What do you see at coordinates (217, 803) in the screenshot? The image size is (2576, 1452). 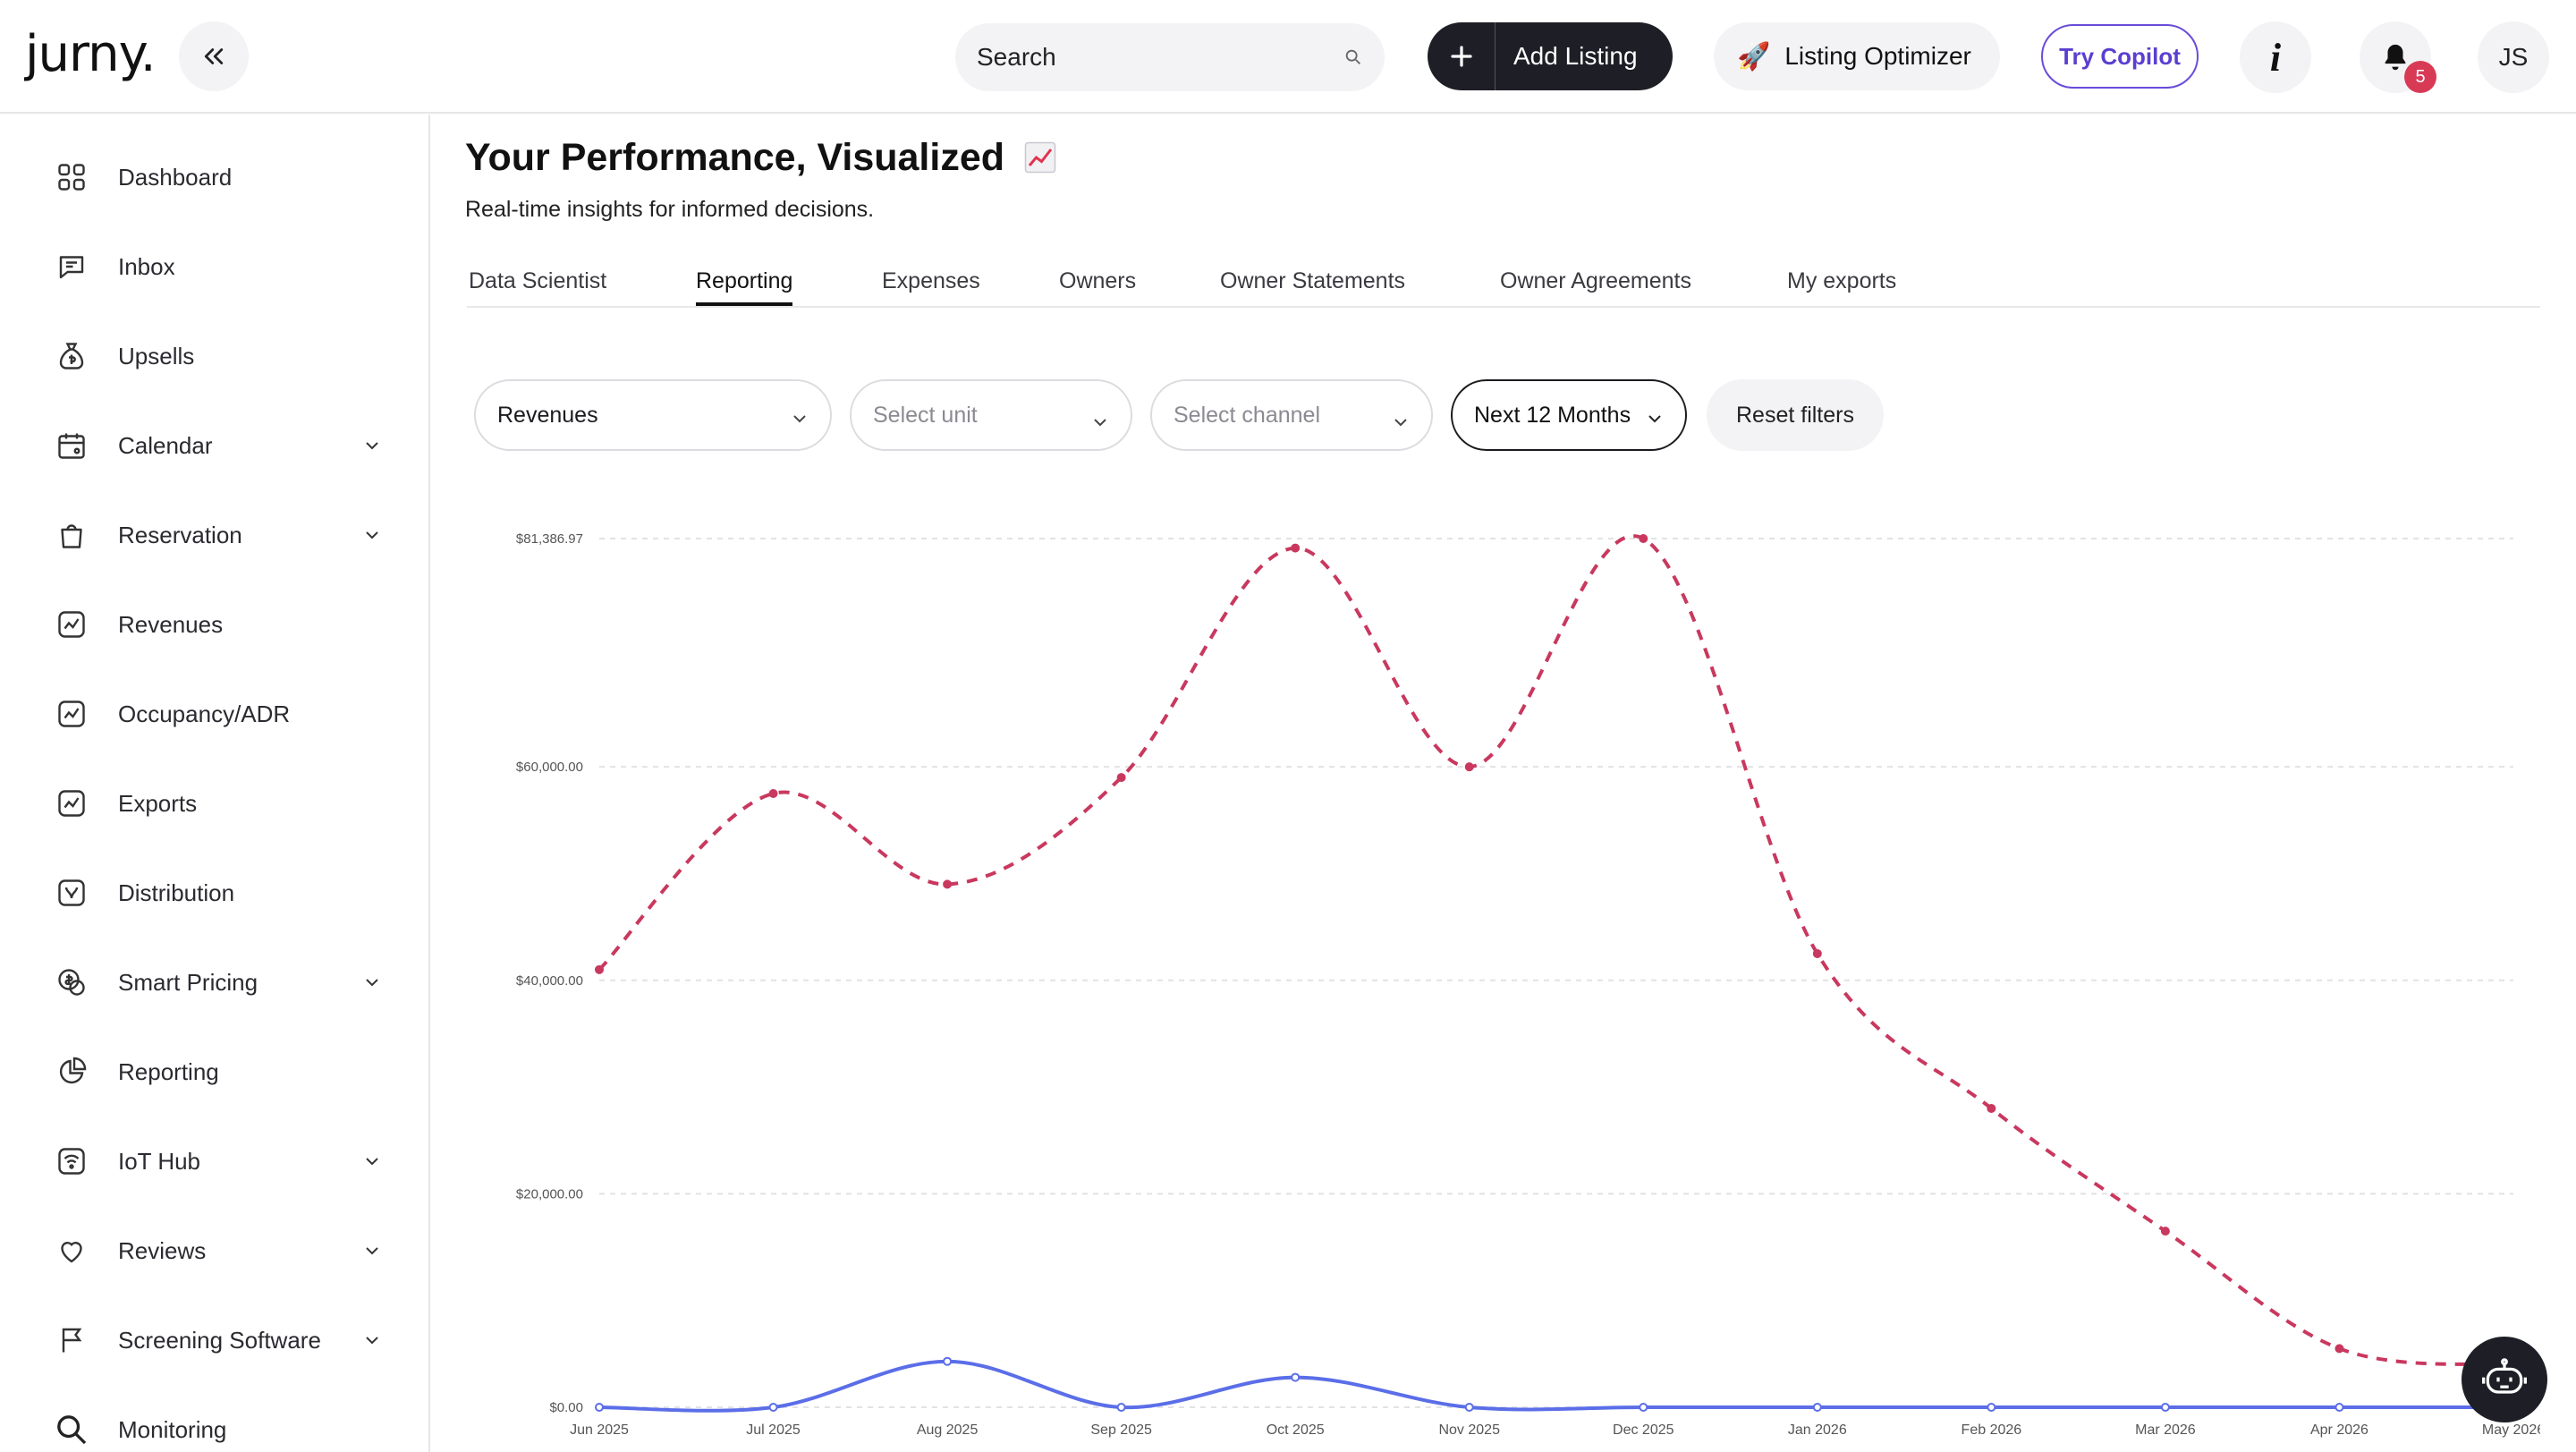 I see `sidebar-item-exports: Exports` at bounding box center [217, 803].